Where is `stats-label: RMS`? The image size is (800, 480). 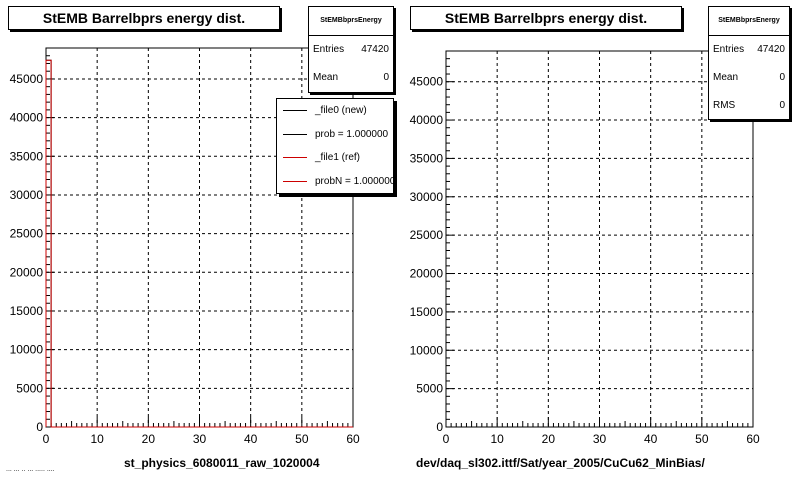
stats-label: RMS is located at coordinates (724, 105).